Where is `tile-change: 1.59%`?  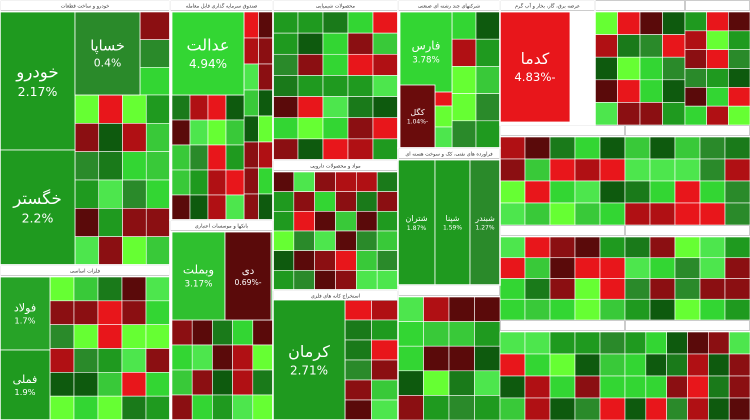 tile-change: 1.59% is located at coordinates (452, 228).